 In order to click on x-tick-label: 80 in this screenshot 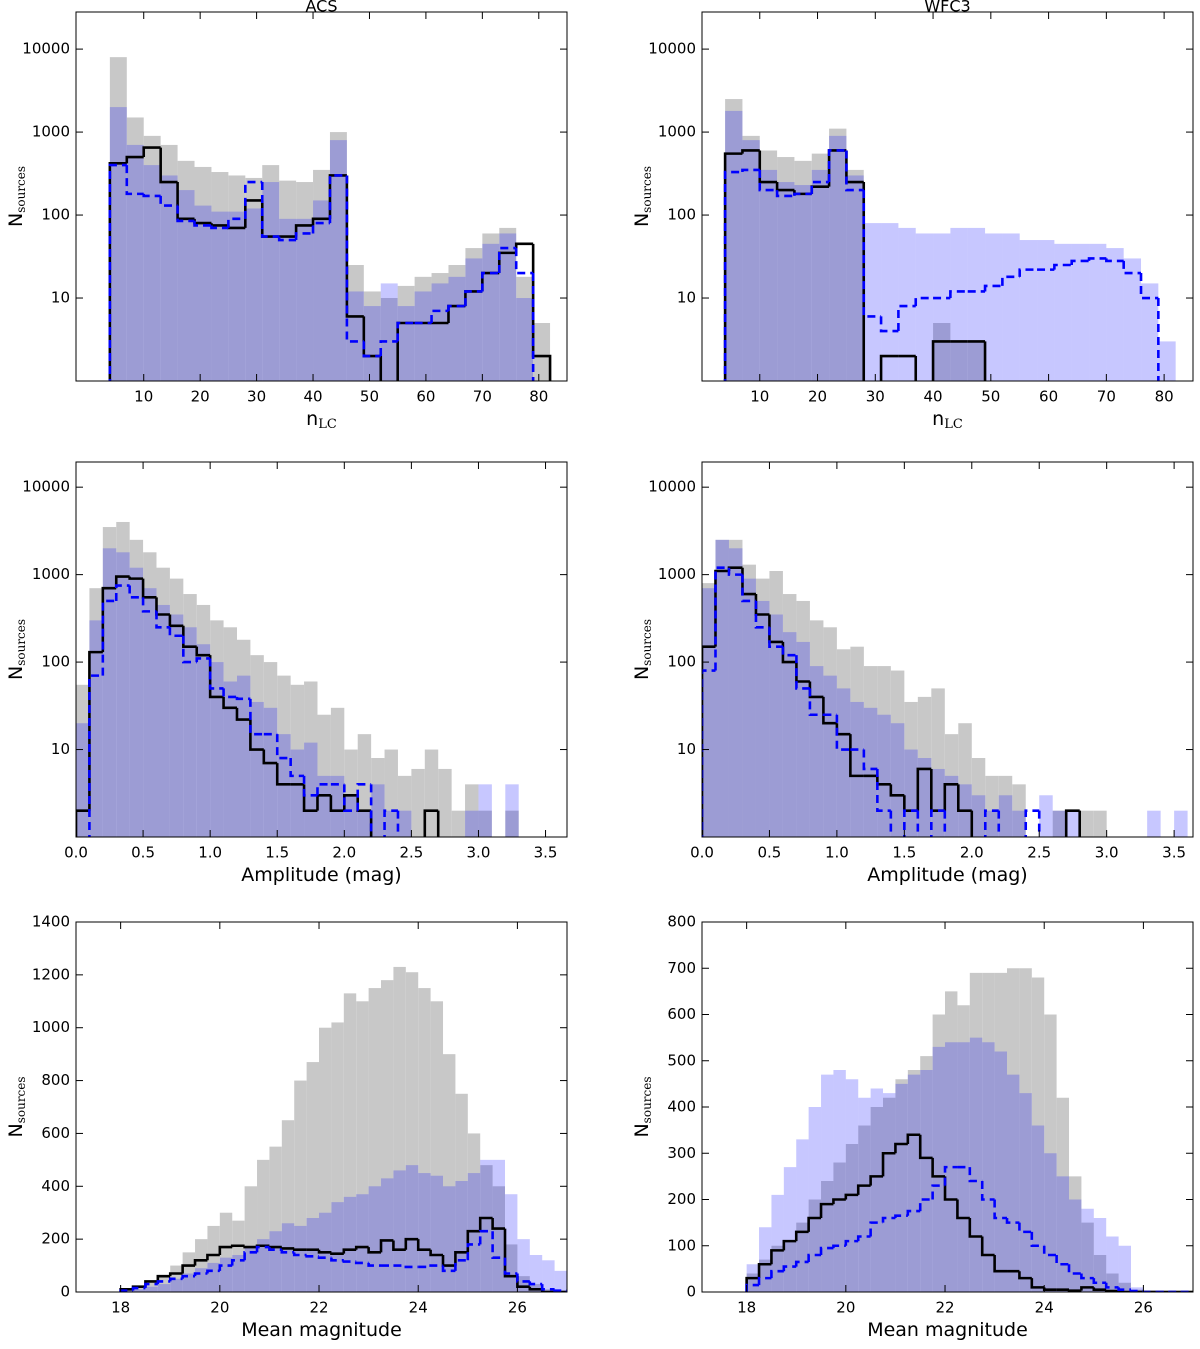, I will do `click(538, 397)`.